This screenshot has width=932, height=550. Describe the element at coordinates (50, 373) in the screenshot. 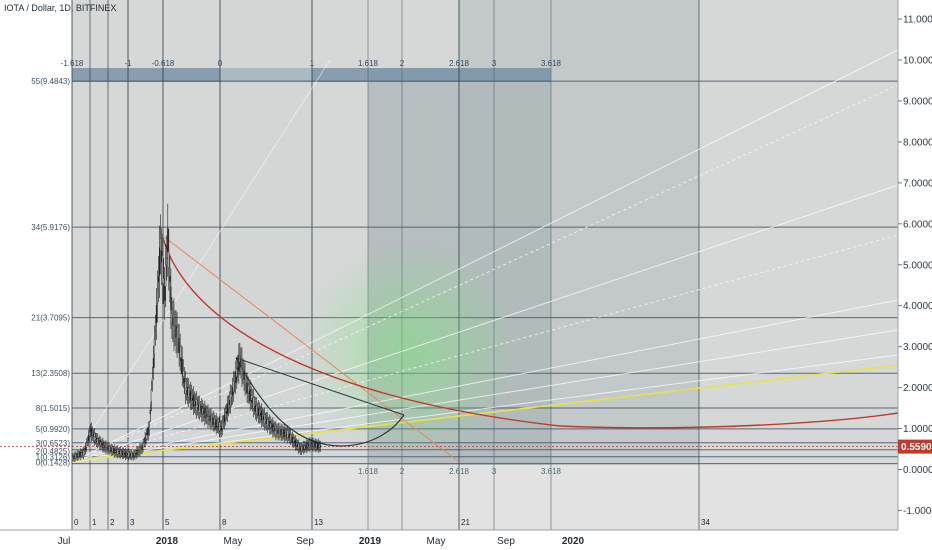

I see `fib-price-level-label: 13(2.3508)` at that location.